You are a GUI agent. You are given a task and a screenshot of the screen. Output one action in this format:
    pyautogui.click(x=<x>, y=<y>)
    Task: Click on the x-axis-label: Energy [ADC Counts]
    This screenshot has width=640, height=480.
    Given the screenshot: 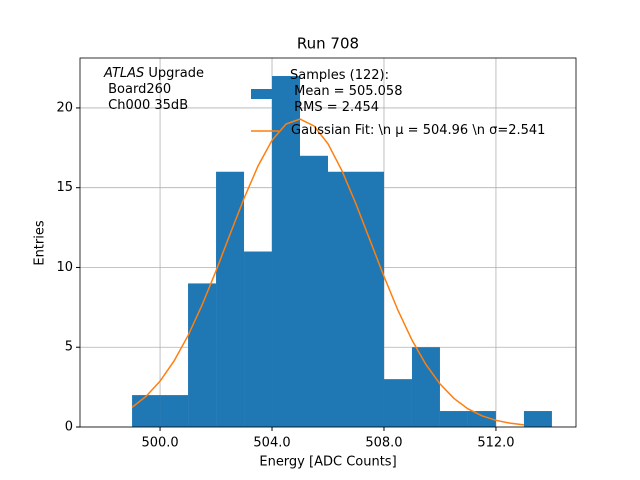 What is the action you would take?
    pyautogui.click(x=327, y=462)
    